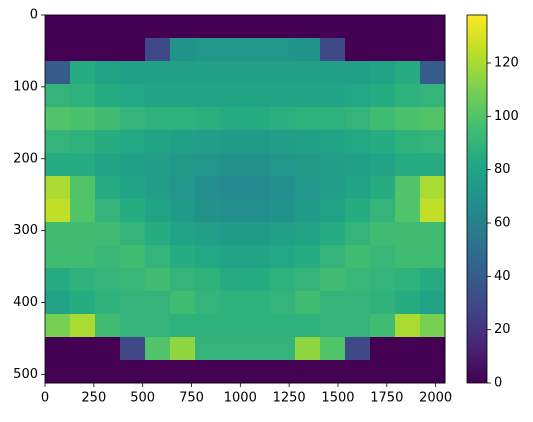  I want to click on x-tick-label: 1500, so click(337, 398).